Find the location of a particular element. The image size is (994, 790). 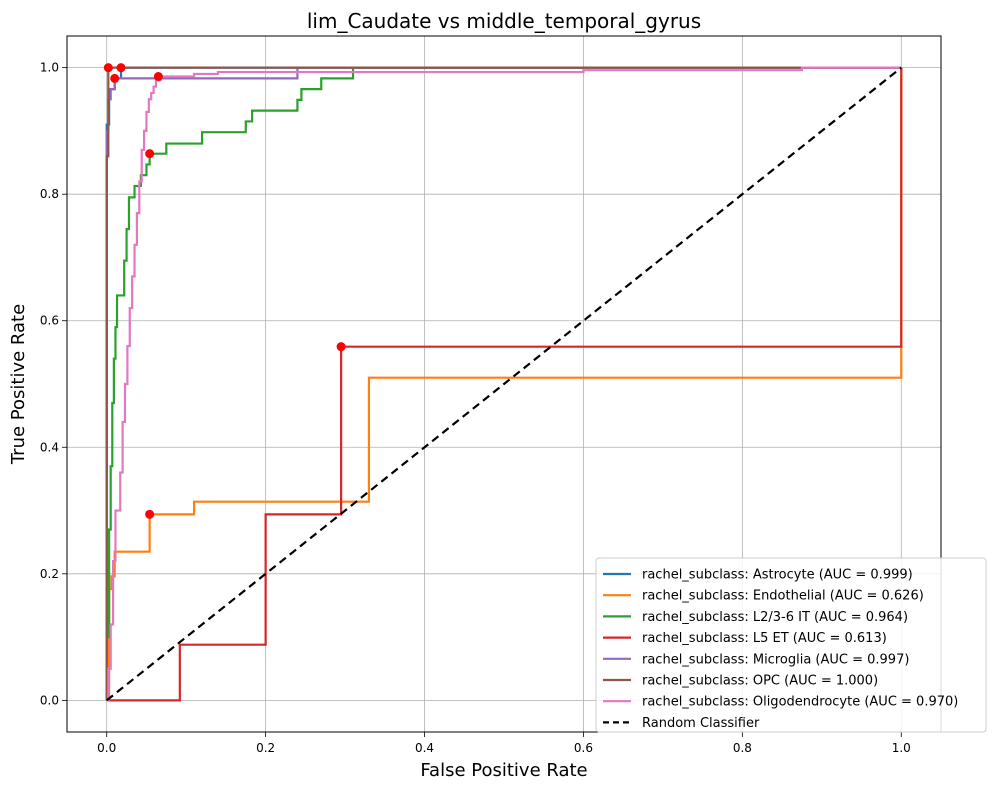

legend-label-astrocyte: rachel_subclass: Astrocyte (AUC = 0.999) is located at coordinates (777, 575).